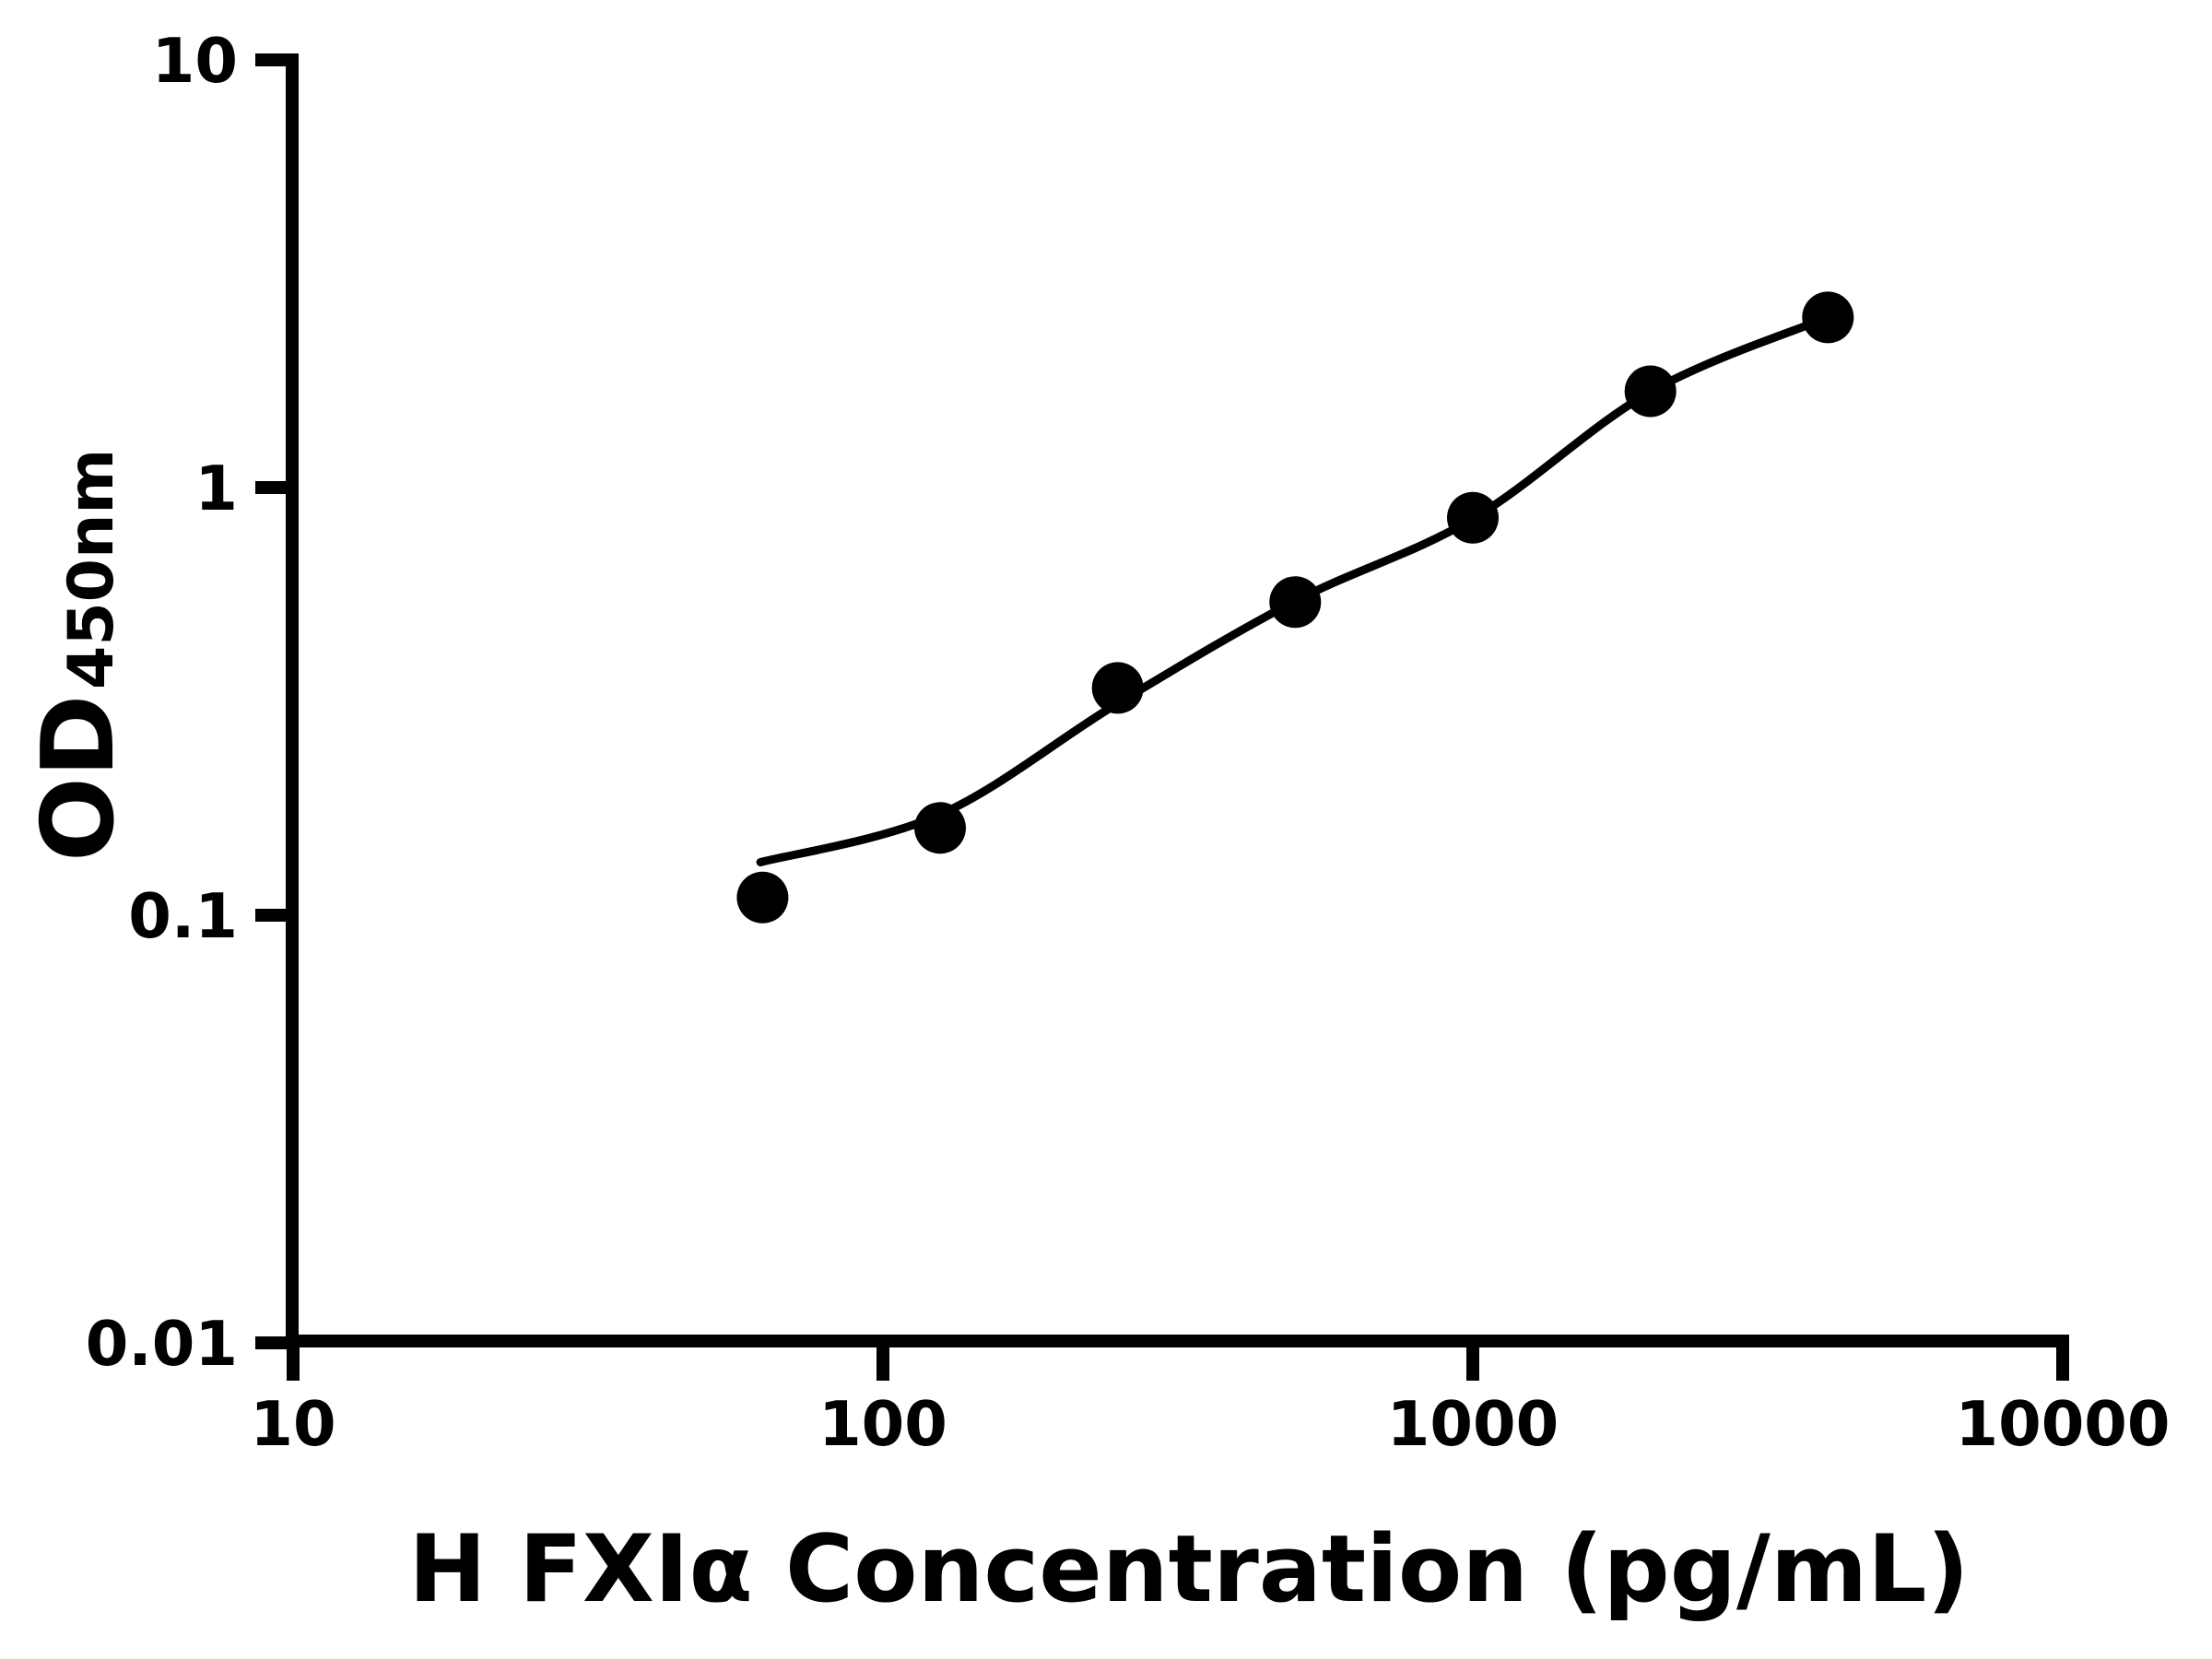  Describe the element at coordinates (1188, 1568) in the screenshot. I see `x-axis-title: H FXIα Concentration (pg/mL)` at that location.